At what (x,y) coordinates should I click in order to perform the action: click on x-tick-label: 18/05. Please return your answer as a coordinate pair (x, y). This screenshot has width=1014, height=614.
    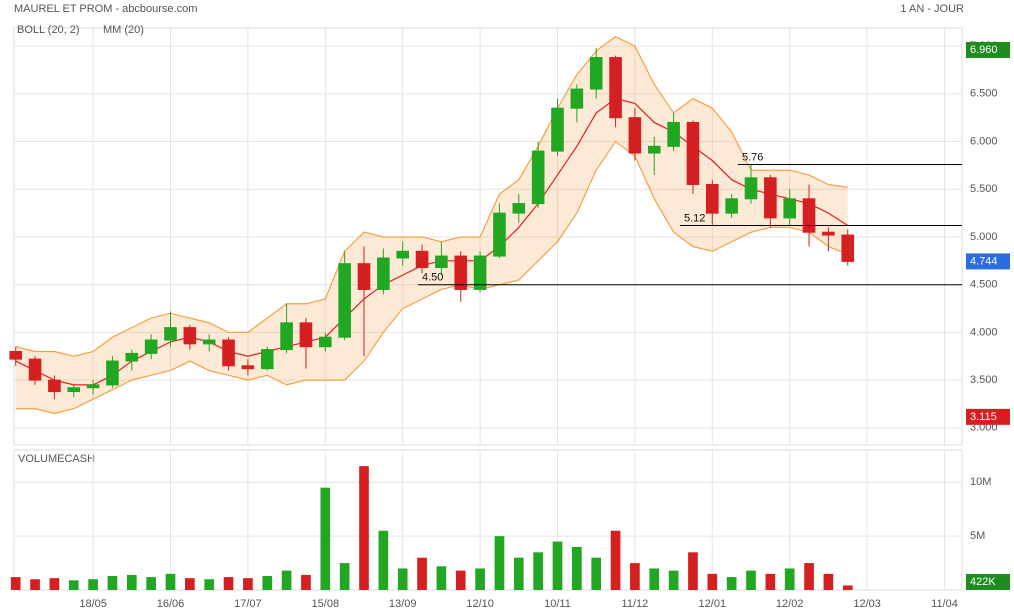
    Looking at the image, I should click on (93, 604).